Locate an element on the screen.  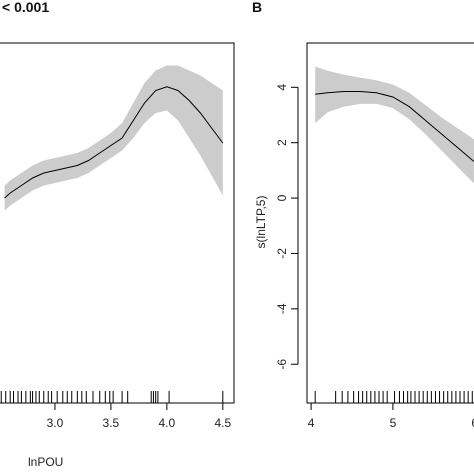
panel-a-x-axis: 3.0 3.5 4.0 4.5 is located at coordinates (139, 416).